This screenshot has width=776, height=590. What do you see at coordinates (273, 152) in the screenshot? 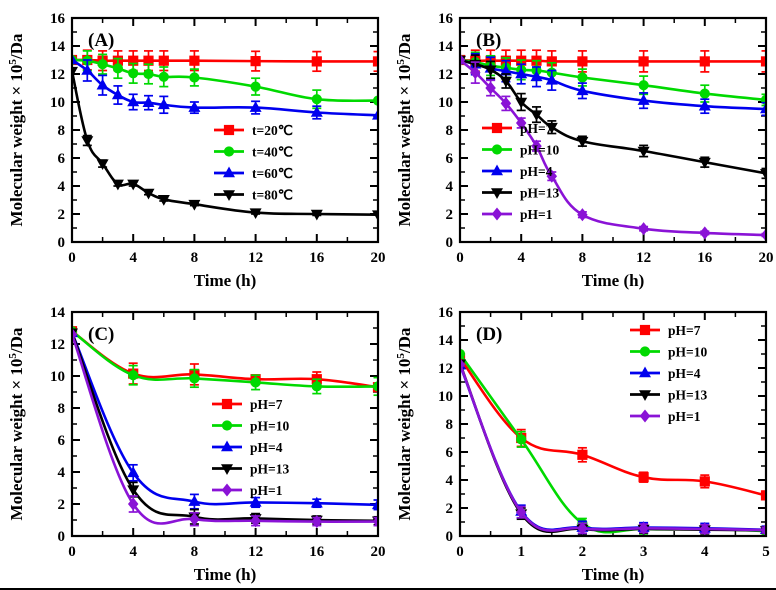
I see `legend-label: t=40℃` at bounding box center [273, 152].